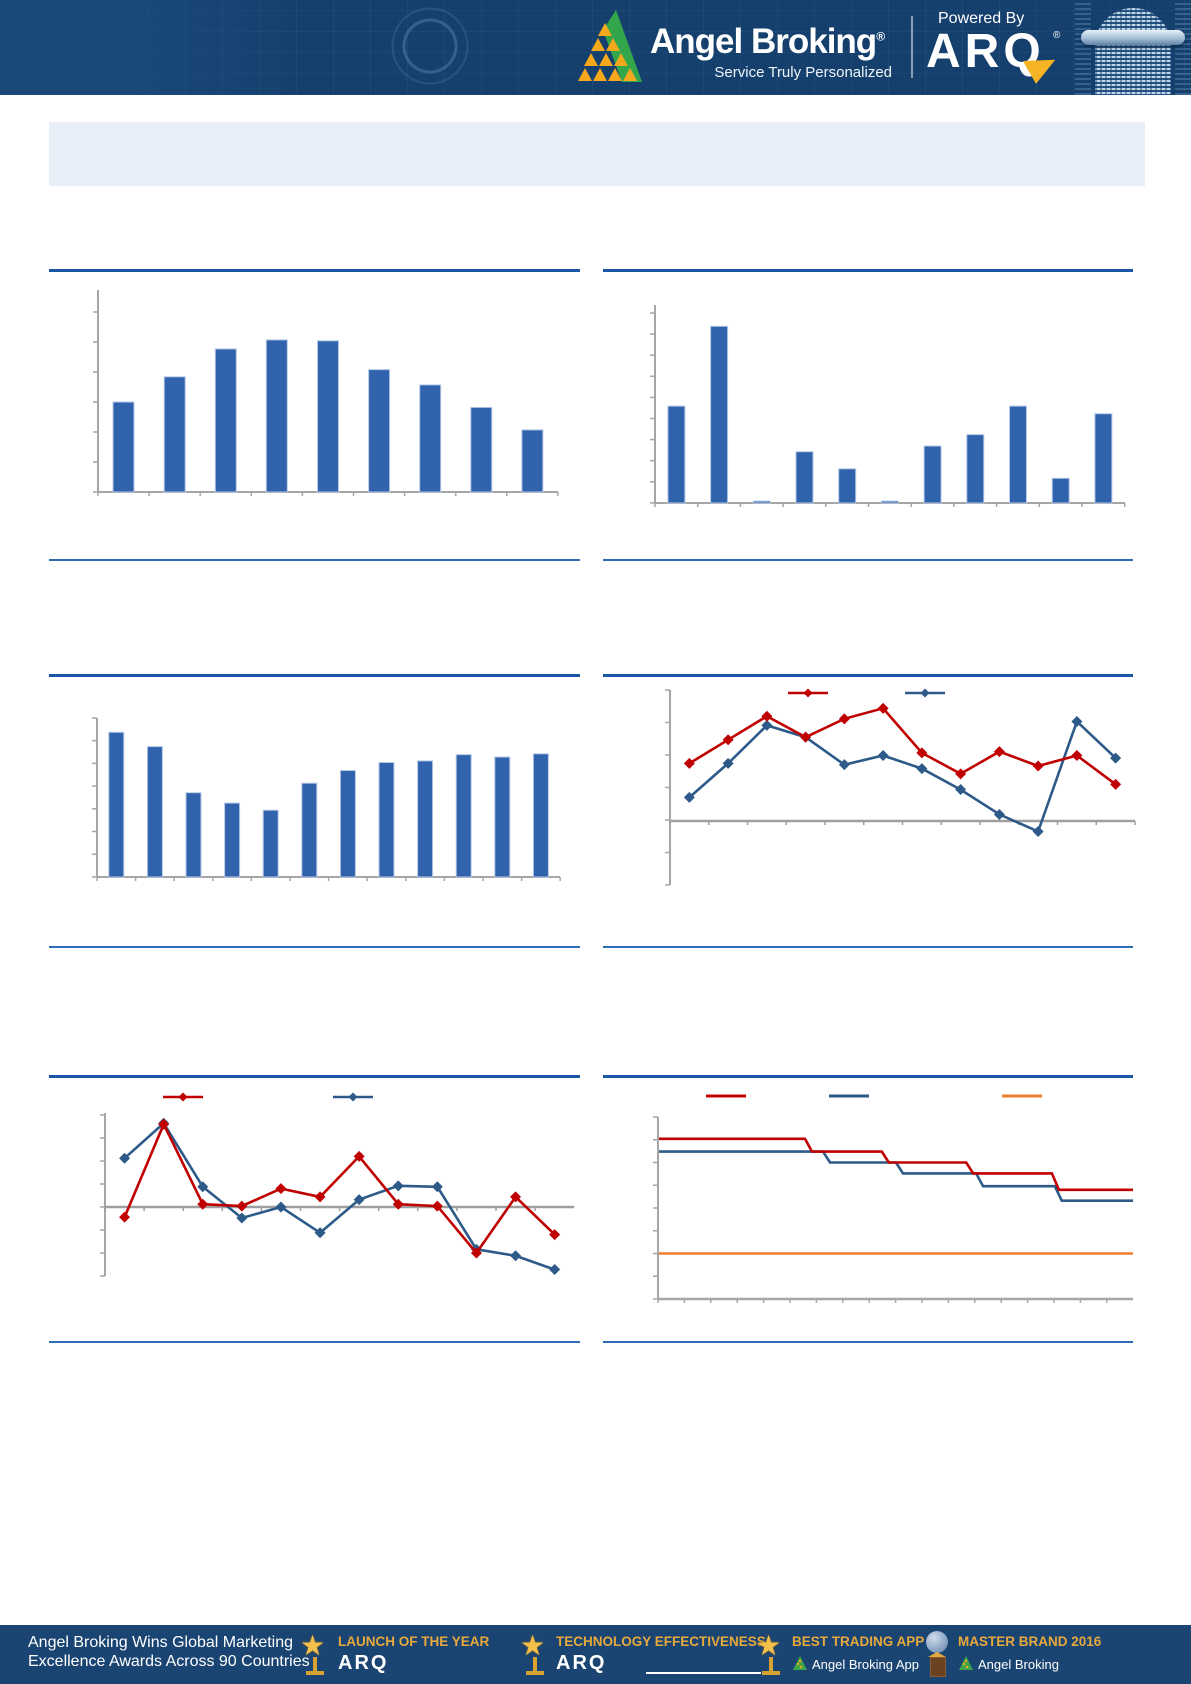 The image size is (1191, 1684). What do you see at coordinates (767, 41) in the screenshot?
I see `brand-name: Angel Broking®` at bounding box center [767, 41].